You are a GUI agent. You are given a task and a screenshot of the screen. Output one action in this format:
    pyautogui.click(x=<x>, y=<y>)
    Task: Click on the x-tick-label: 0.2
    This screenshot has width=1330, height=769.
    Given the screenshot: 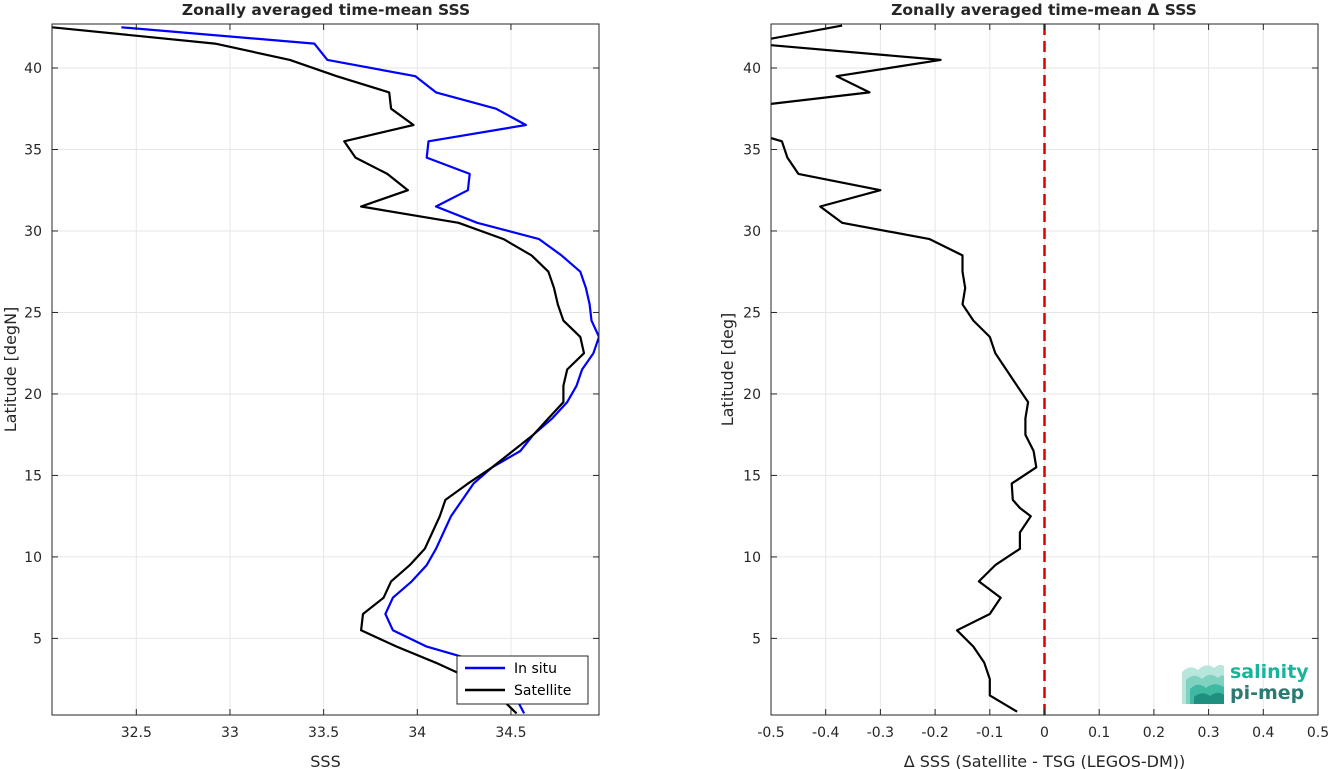 What is the action you would take?
    pyautogui.click(x=1154, y=733)
    